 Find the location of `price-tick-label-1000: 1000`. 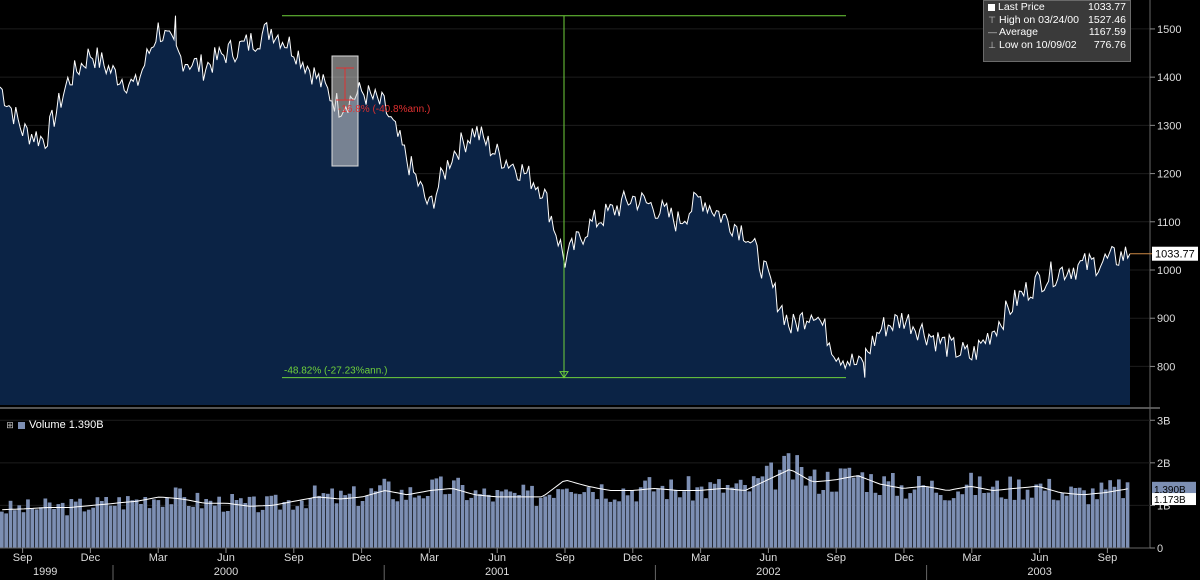

price-tick-label-1000: 1000 is located at coordinates (1169, 271).